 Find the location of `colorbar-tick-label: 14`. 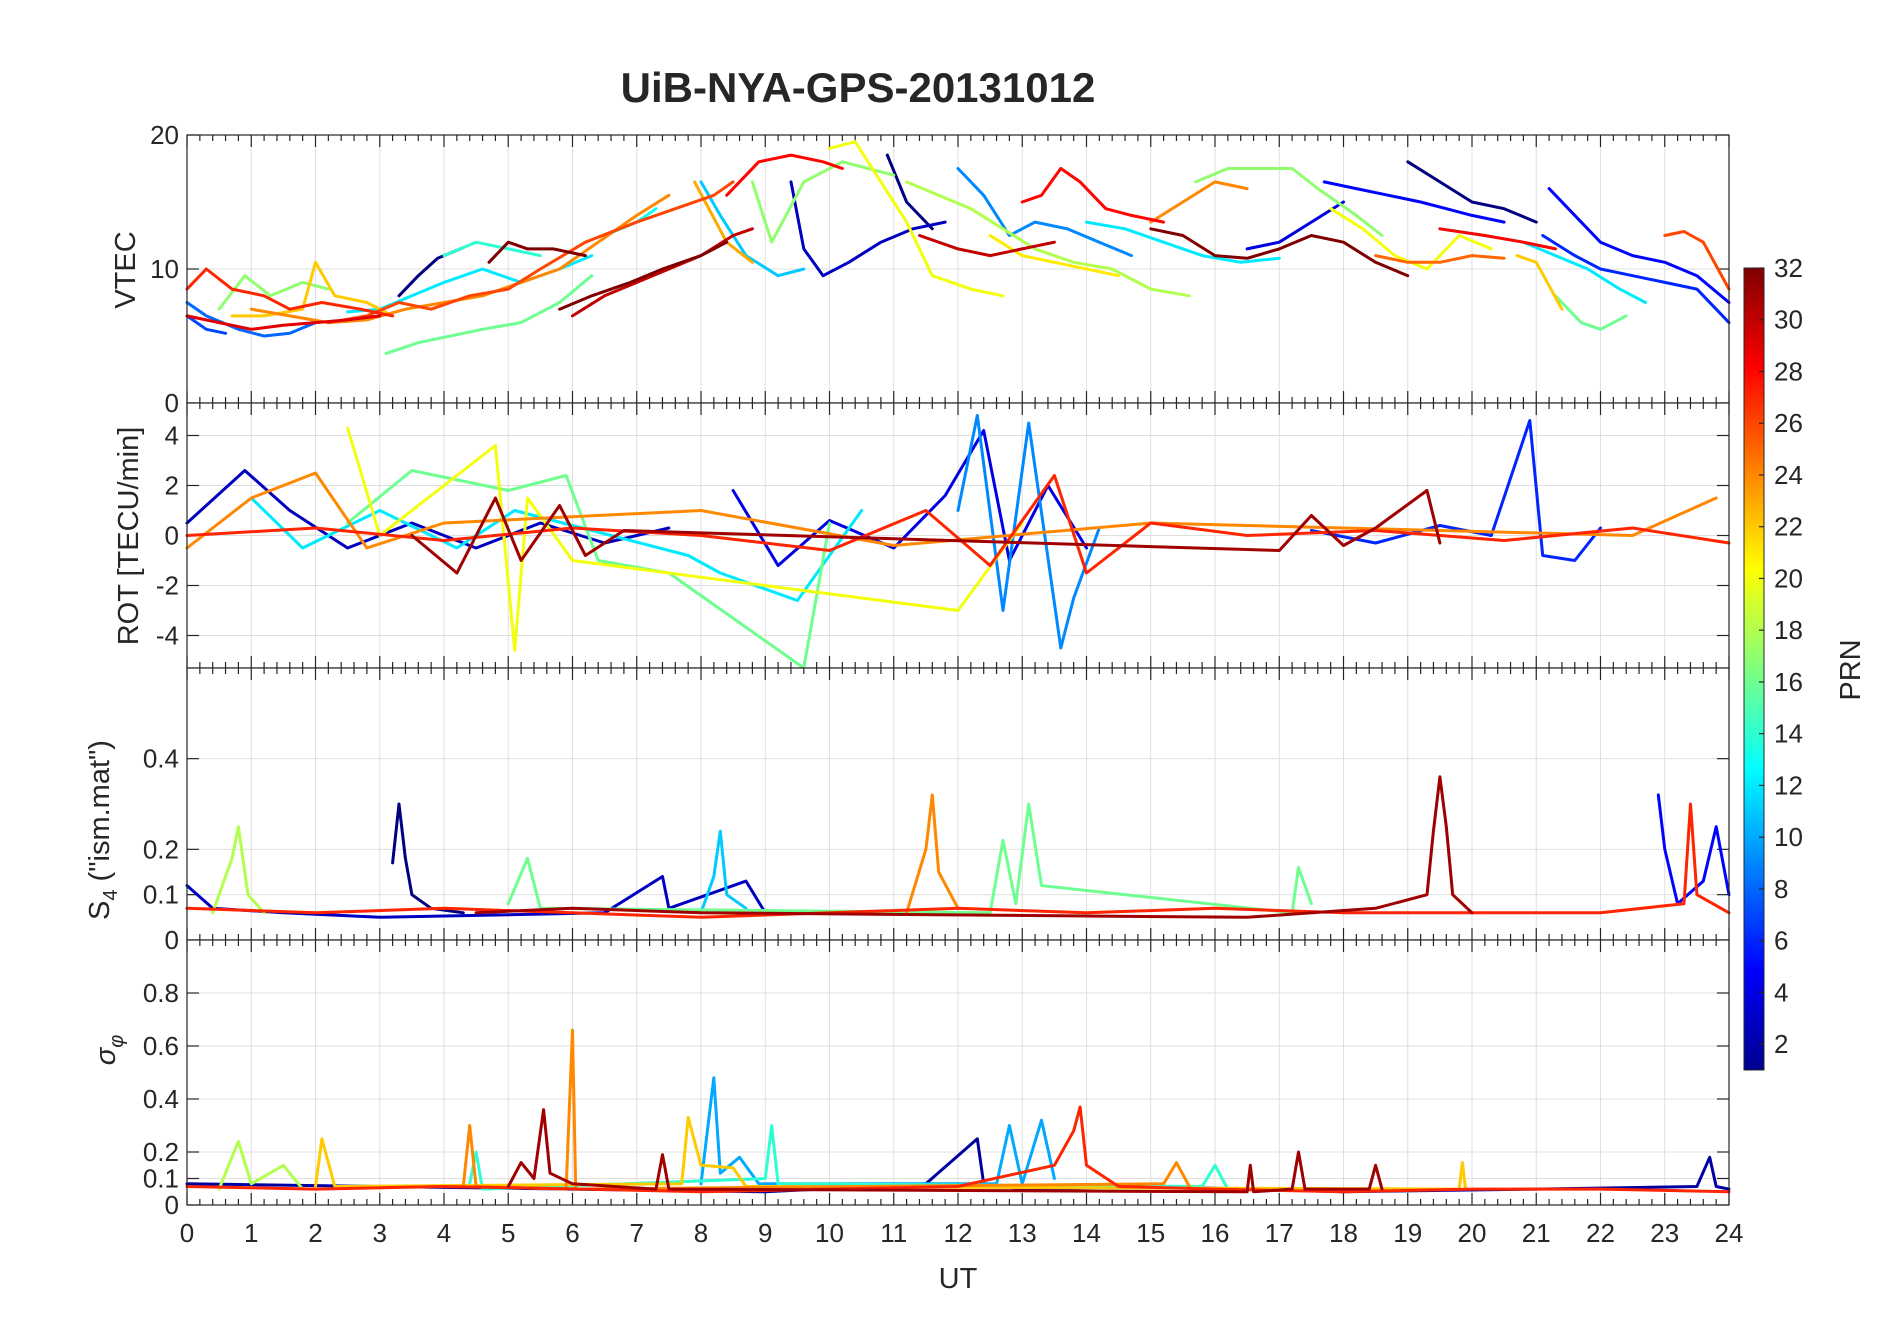

colorbar-tick-label: 14 is located at coordinates (1788, 734).